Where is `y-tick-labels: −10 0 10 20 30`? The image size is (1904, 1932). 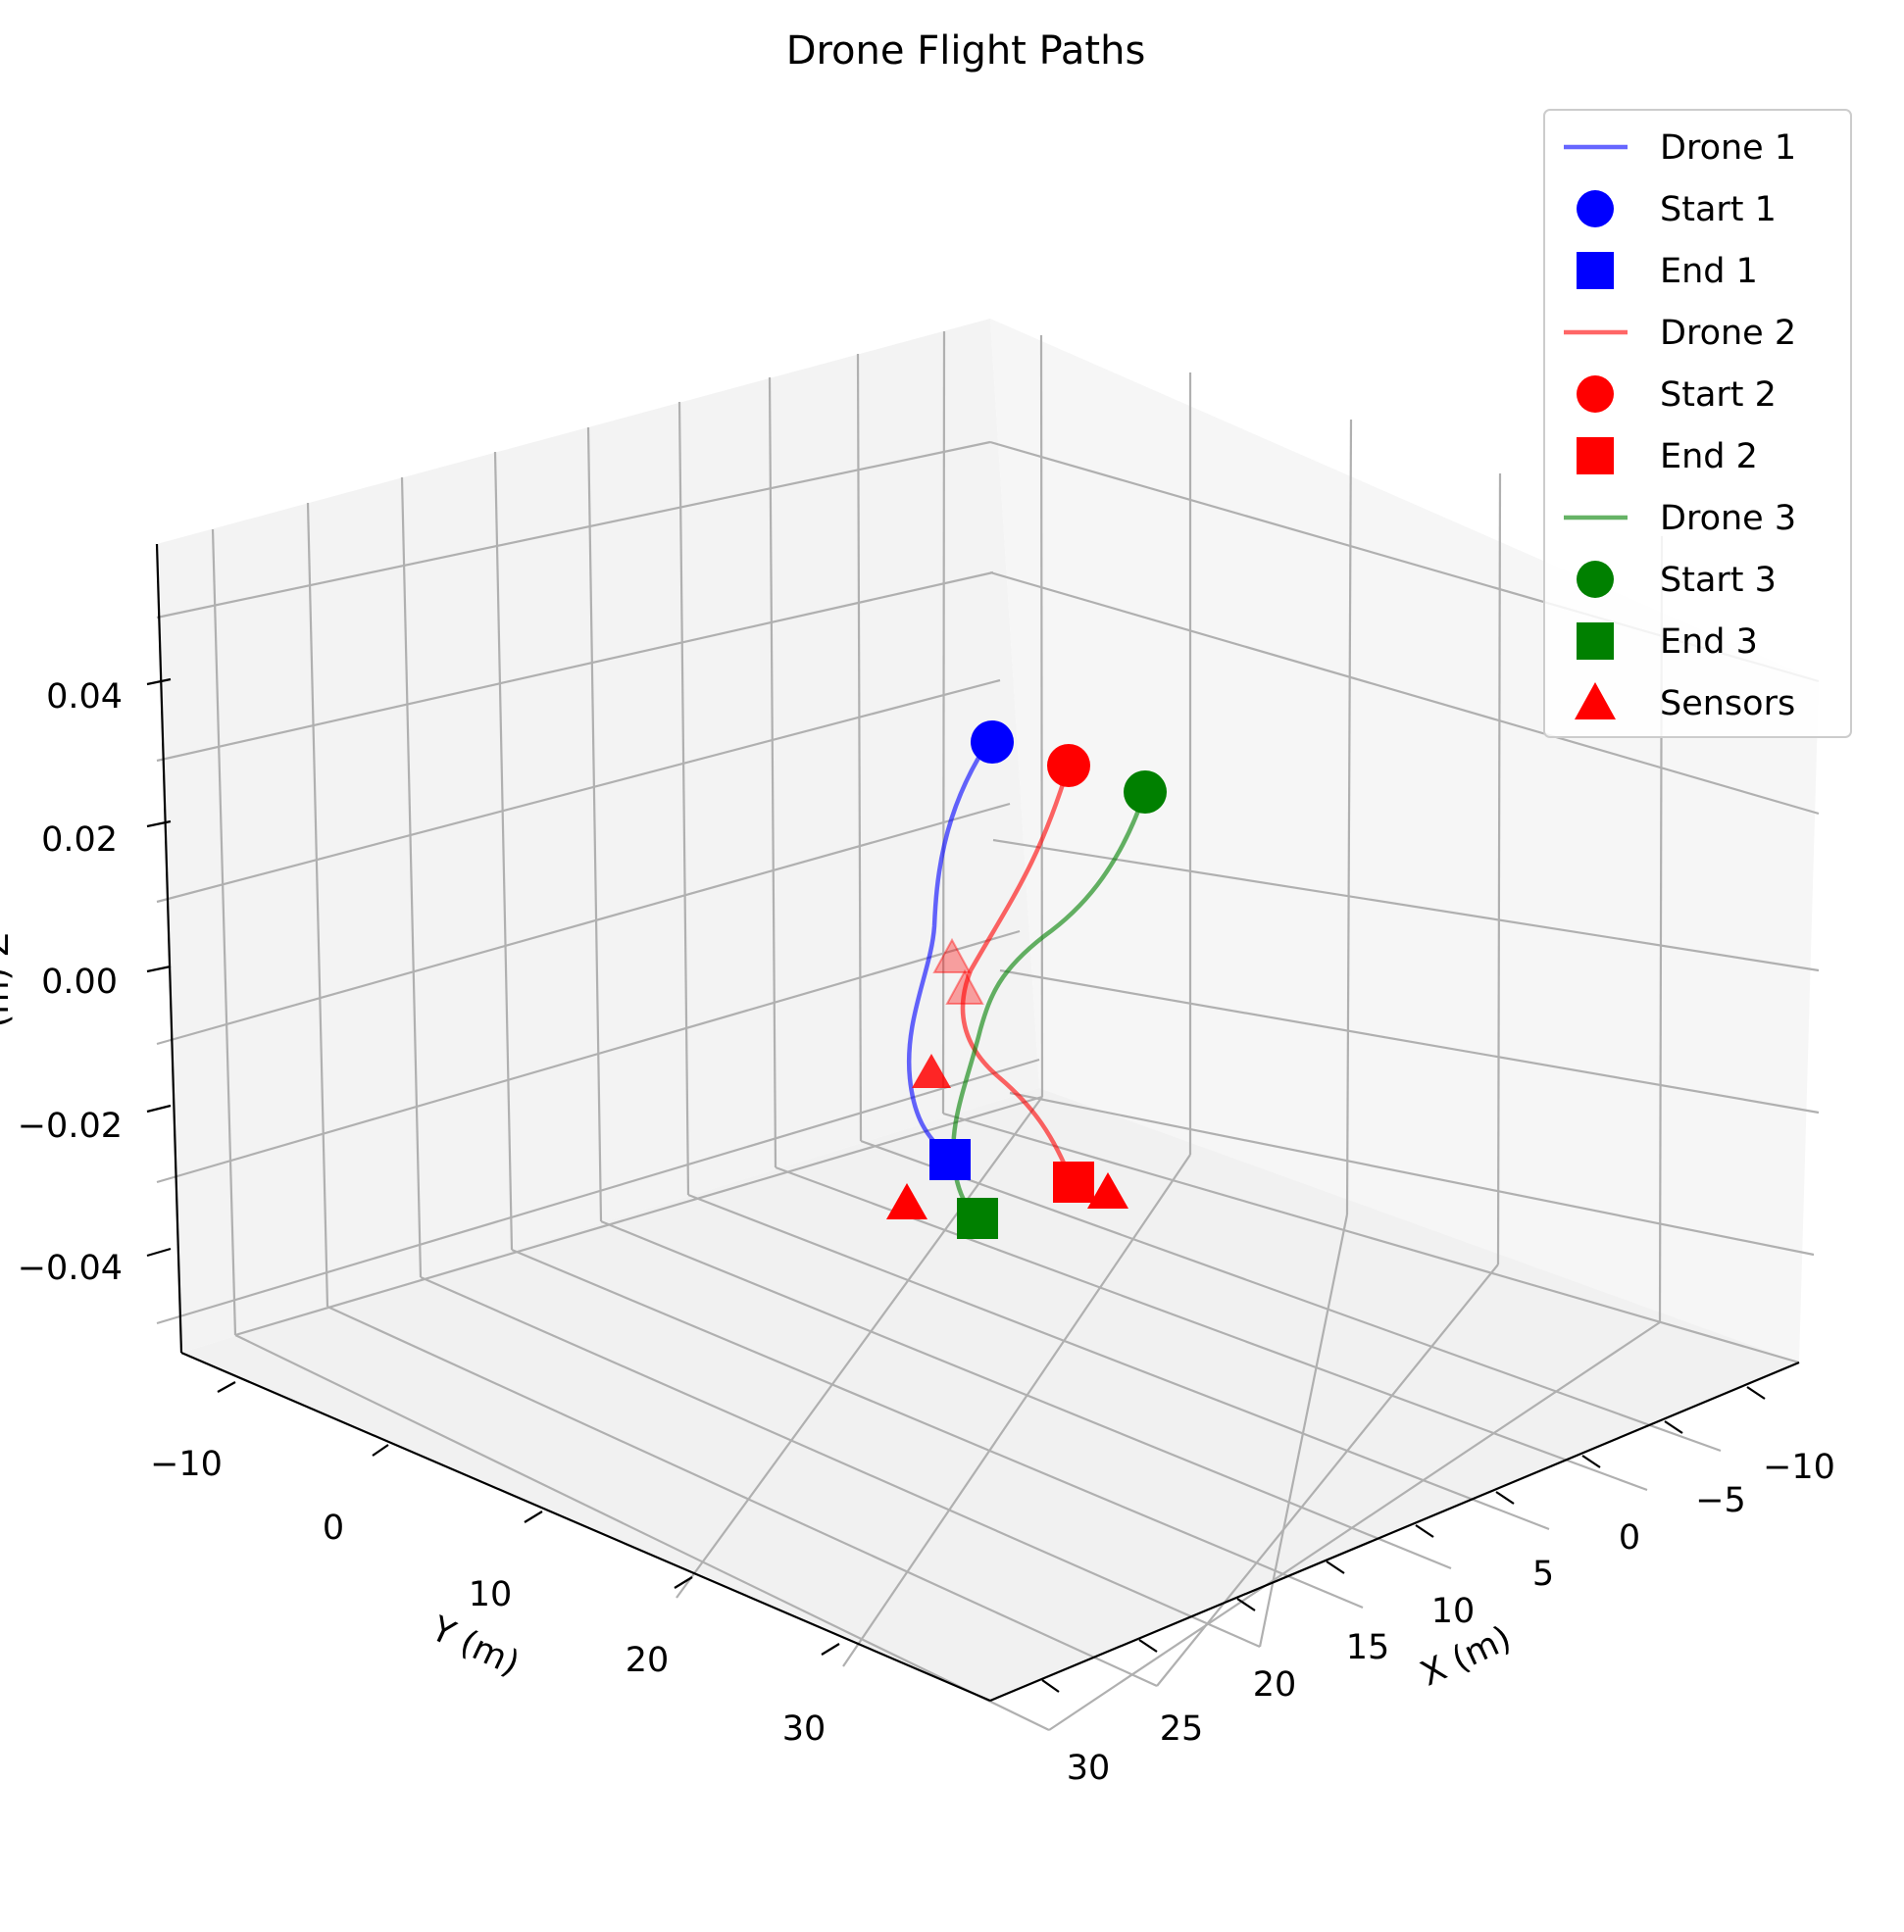
y-tick-labels: −10 0 10 20 30 is located at coordinates (488, 1597).